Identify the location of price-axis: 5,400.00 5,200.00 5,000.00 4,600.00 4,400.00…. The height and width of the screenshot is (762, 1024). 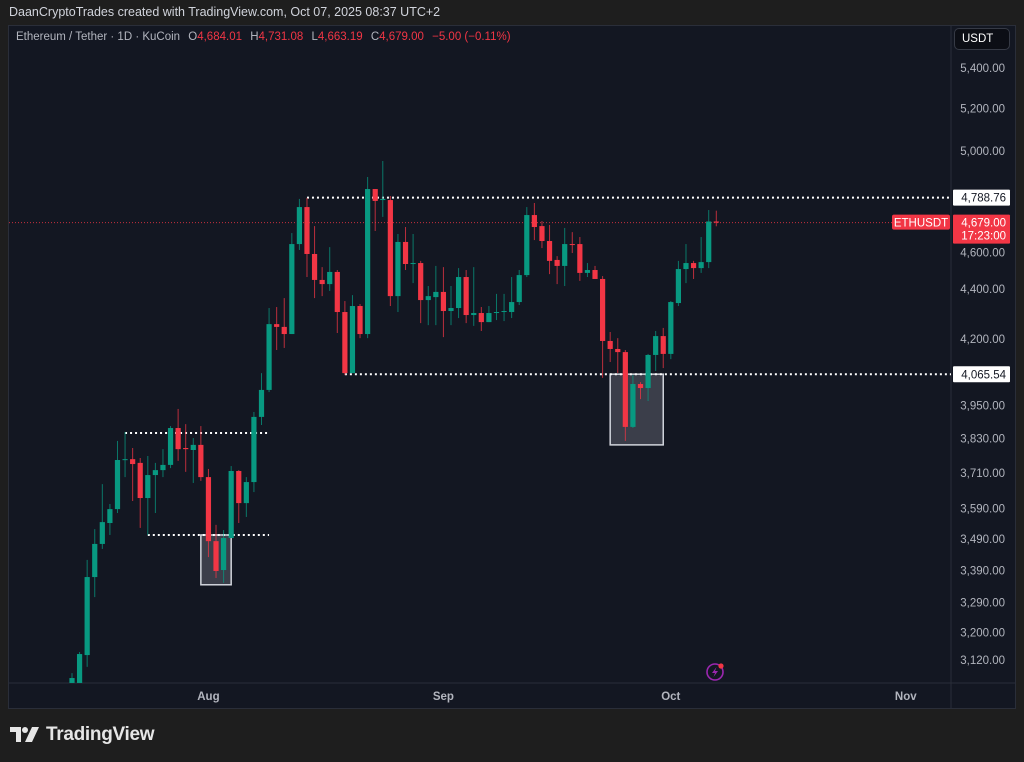
(982, 365).